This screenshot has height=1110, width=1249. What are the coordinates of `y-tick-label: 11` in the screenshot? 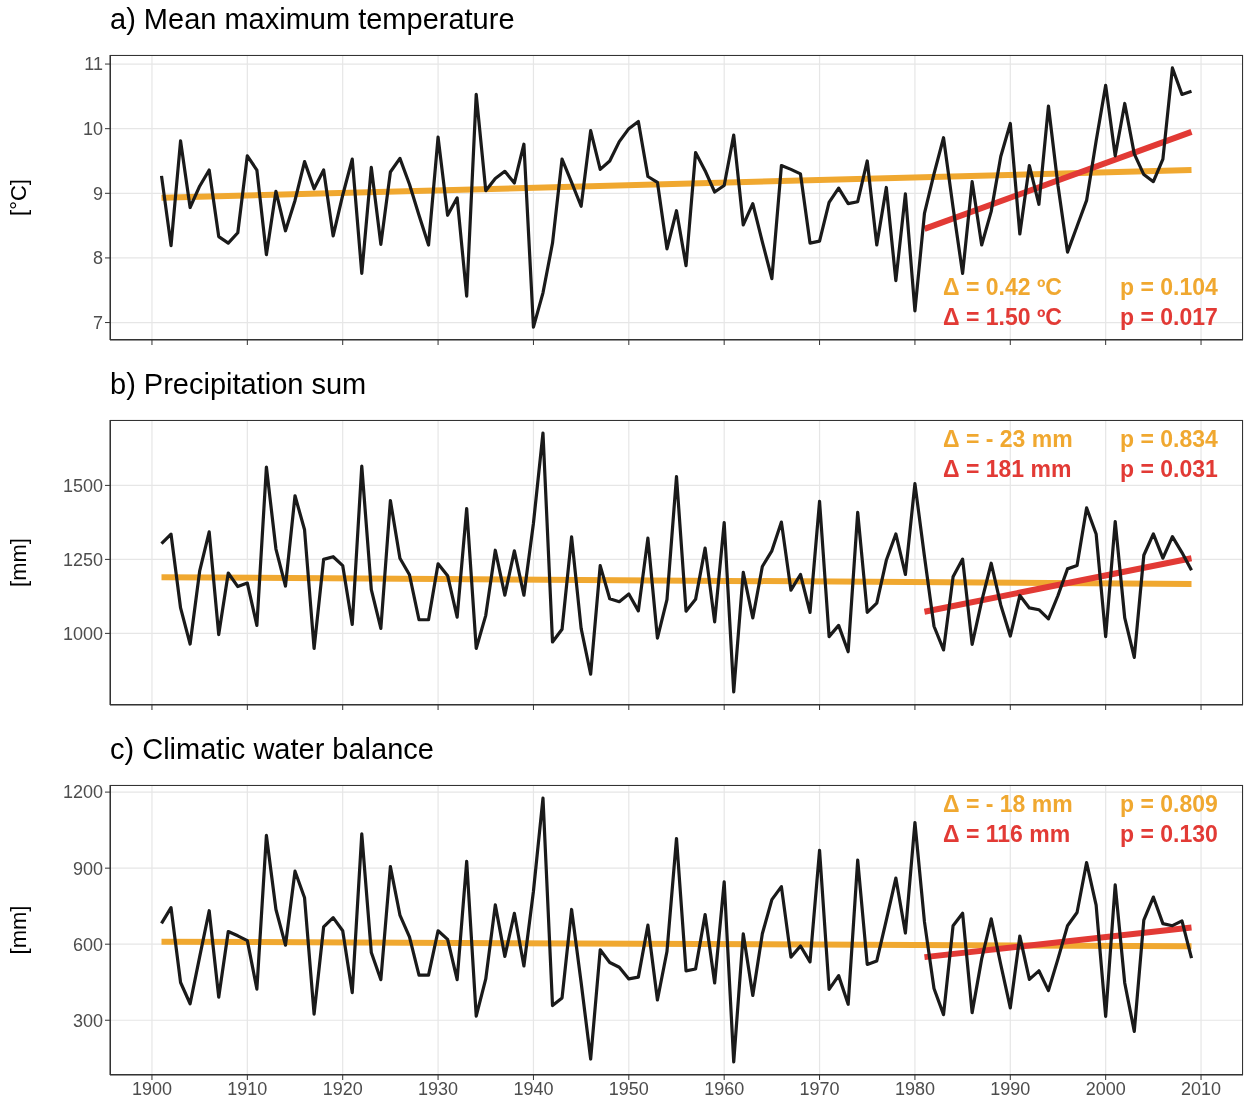 It's located at (93, 64).